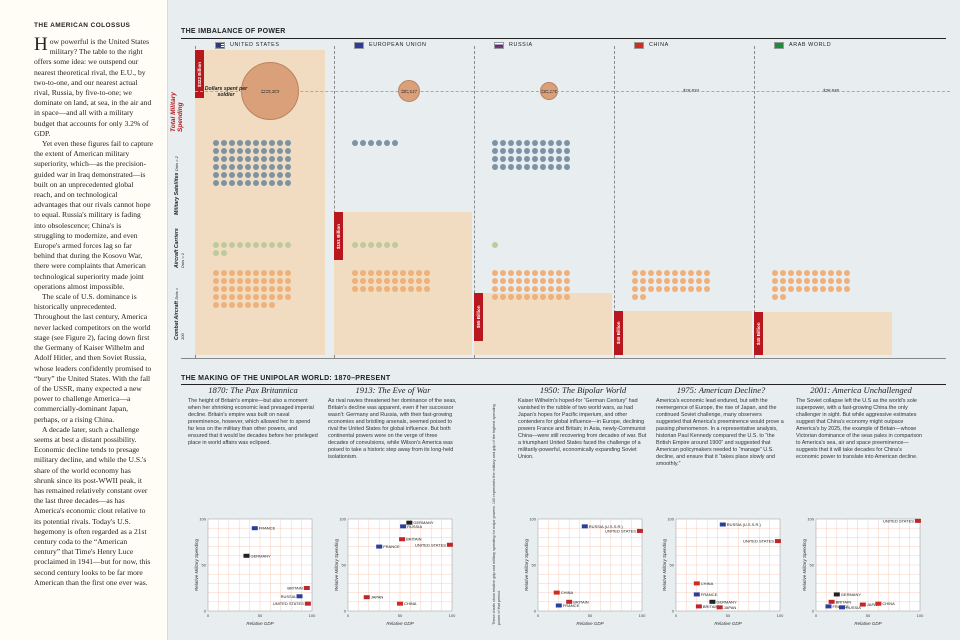 The height and width of the screenshot is (640, 960). I want to click on column-header: ARAB WORLD, so click(802, 45).